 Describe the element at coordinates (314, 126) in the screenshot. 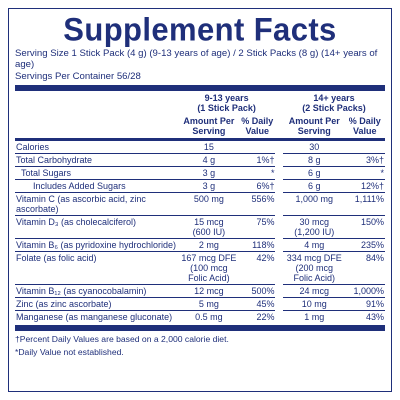

I see `amount-header-2: Amount Per Serving` at that location.